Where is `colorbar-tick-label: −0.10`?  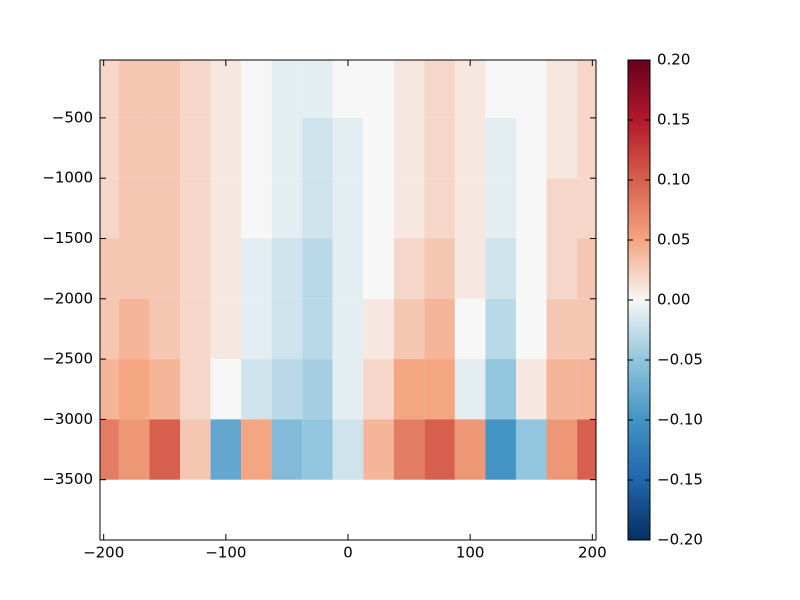
colorbar-tick-label: −0.10 is located at coordinates (680, 420).